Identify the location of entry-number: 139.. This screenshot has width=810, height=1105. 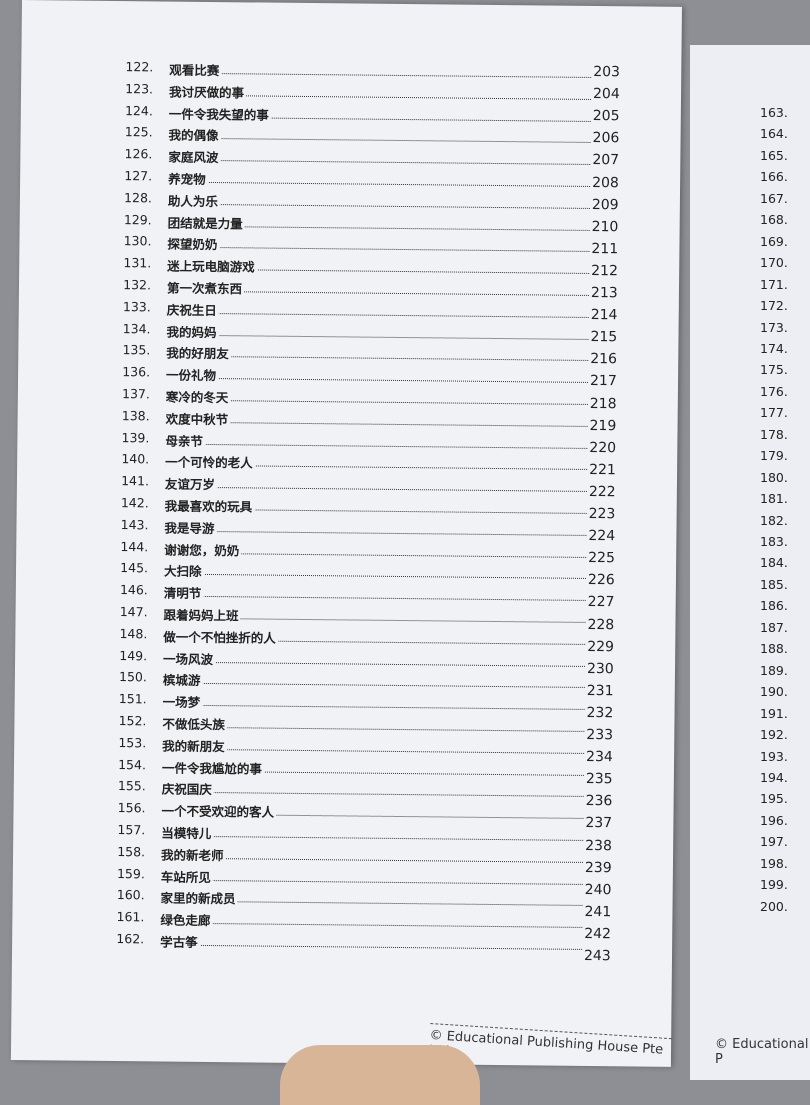
(135, 437).